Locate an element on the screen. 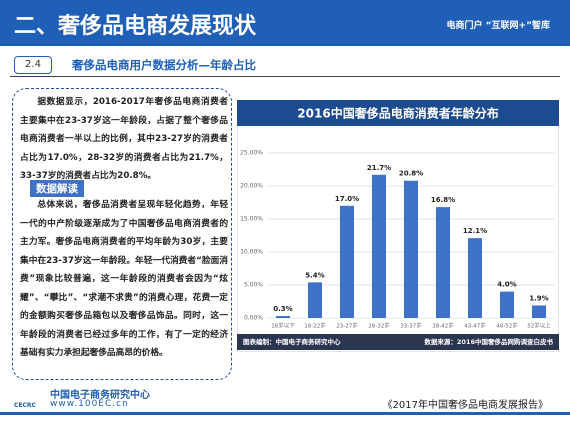 This screenshot has height=427, width=570. divider is located at coordinates (285, 76).